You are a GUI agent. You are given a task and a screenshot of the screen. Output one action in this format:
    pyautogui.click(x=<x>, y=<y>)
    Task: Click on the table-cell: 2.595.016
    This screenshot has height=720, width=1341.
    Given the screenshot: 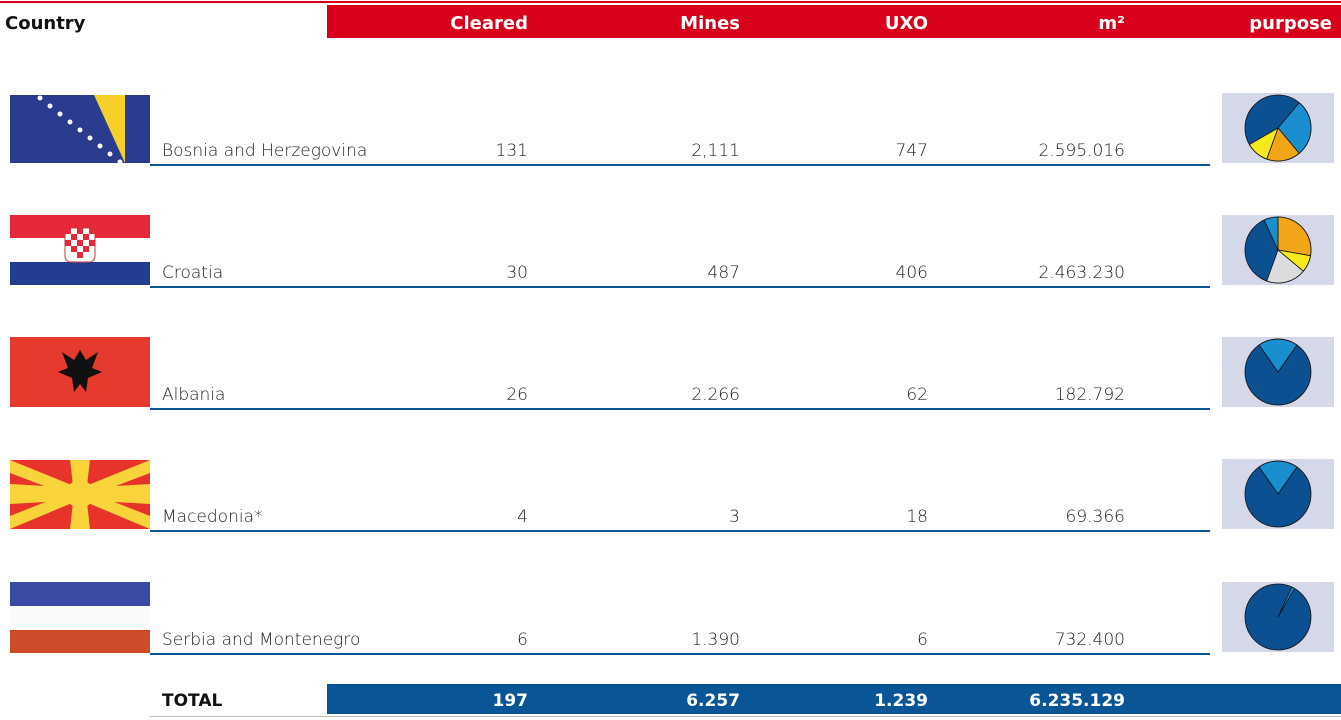 What is the action you would take?
    pyautogui.click(x=1081, y=151)
    